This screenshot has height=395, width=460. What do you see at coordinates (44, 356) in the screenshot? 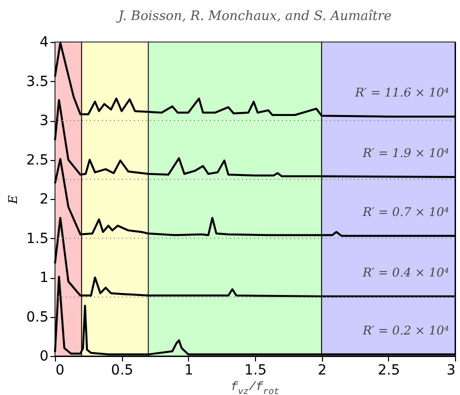
I see `y-tick-label: 0` at bounding box center [44, 356].